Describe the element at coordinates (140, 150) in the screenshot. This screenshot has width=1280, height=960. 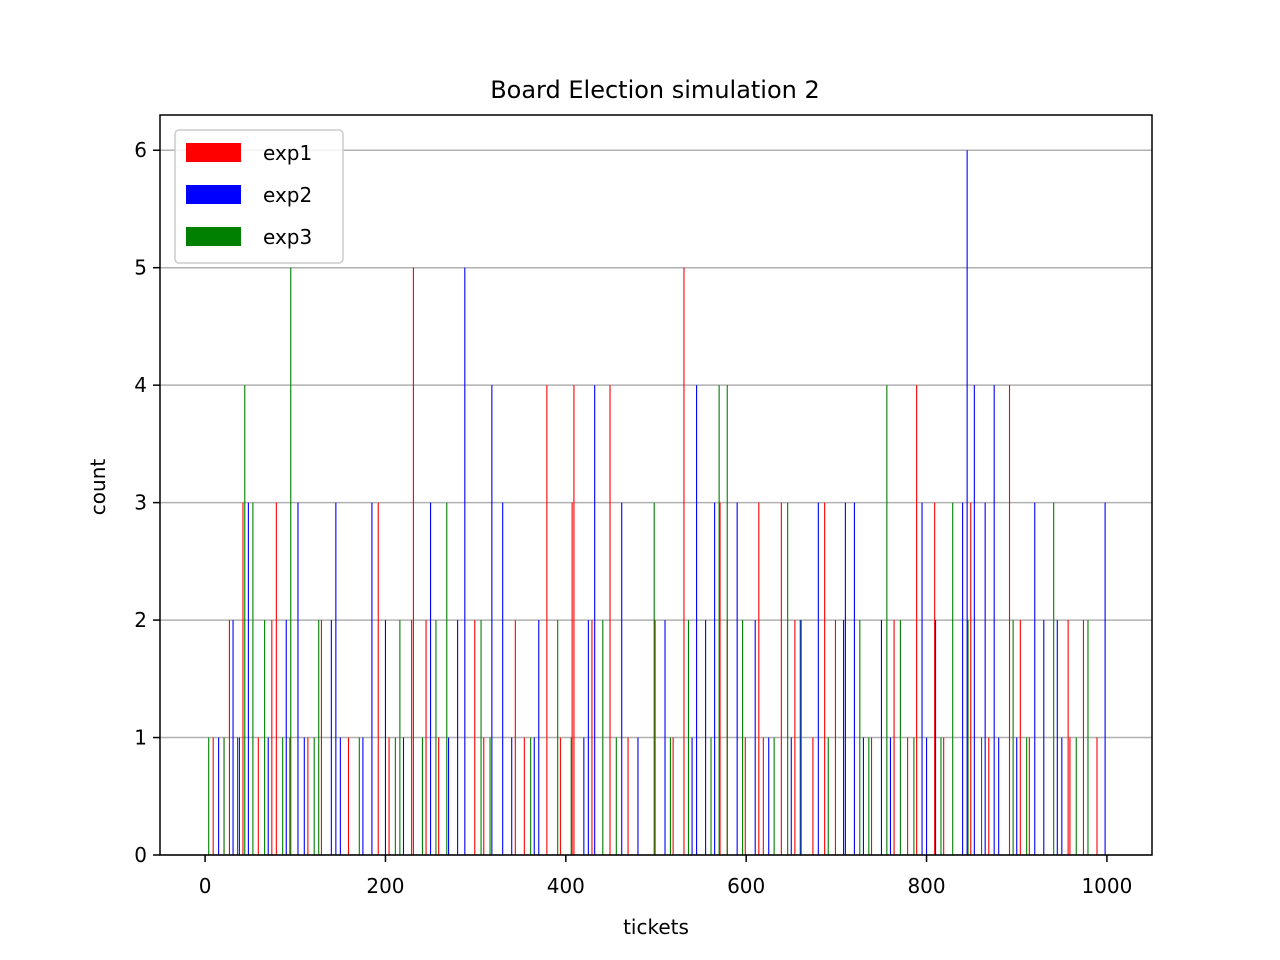
I see `y-tick-label-6: 6` at that location.